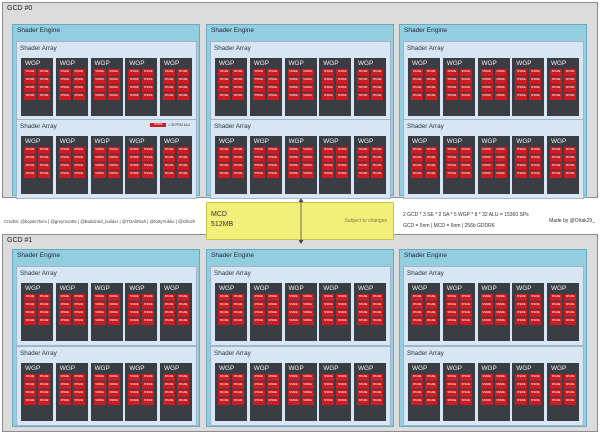 This screenshot has height=436, width=600. I want to click on made-by: Made by @Olrak29_, so click(572, 221).